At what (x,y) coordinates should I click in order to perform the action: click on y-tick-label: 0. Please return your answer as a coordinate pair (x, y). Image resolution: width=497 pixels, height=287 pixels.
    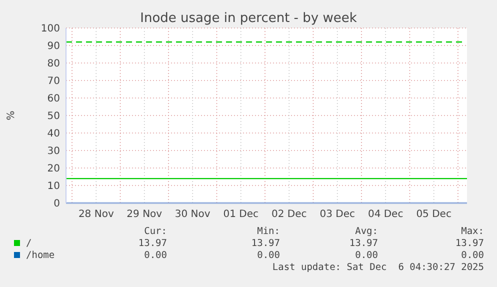
    Looking at the image, I should click on (57, 204).